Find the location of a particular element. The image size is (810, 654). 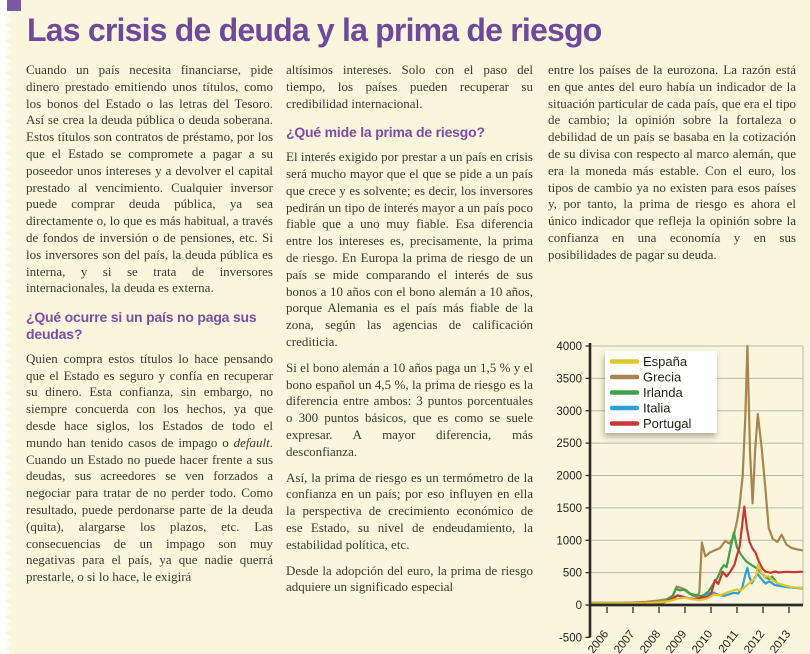

x-tick-label: 2008 is located at coordinates (650, 641).